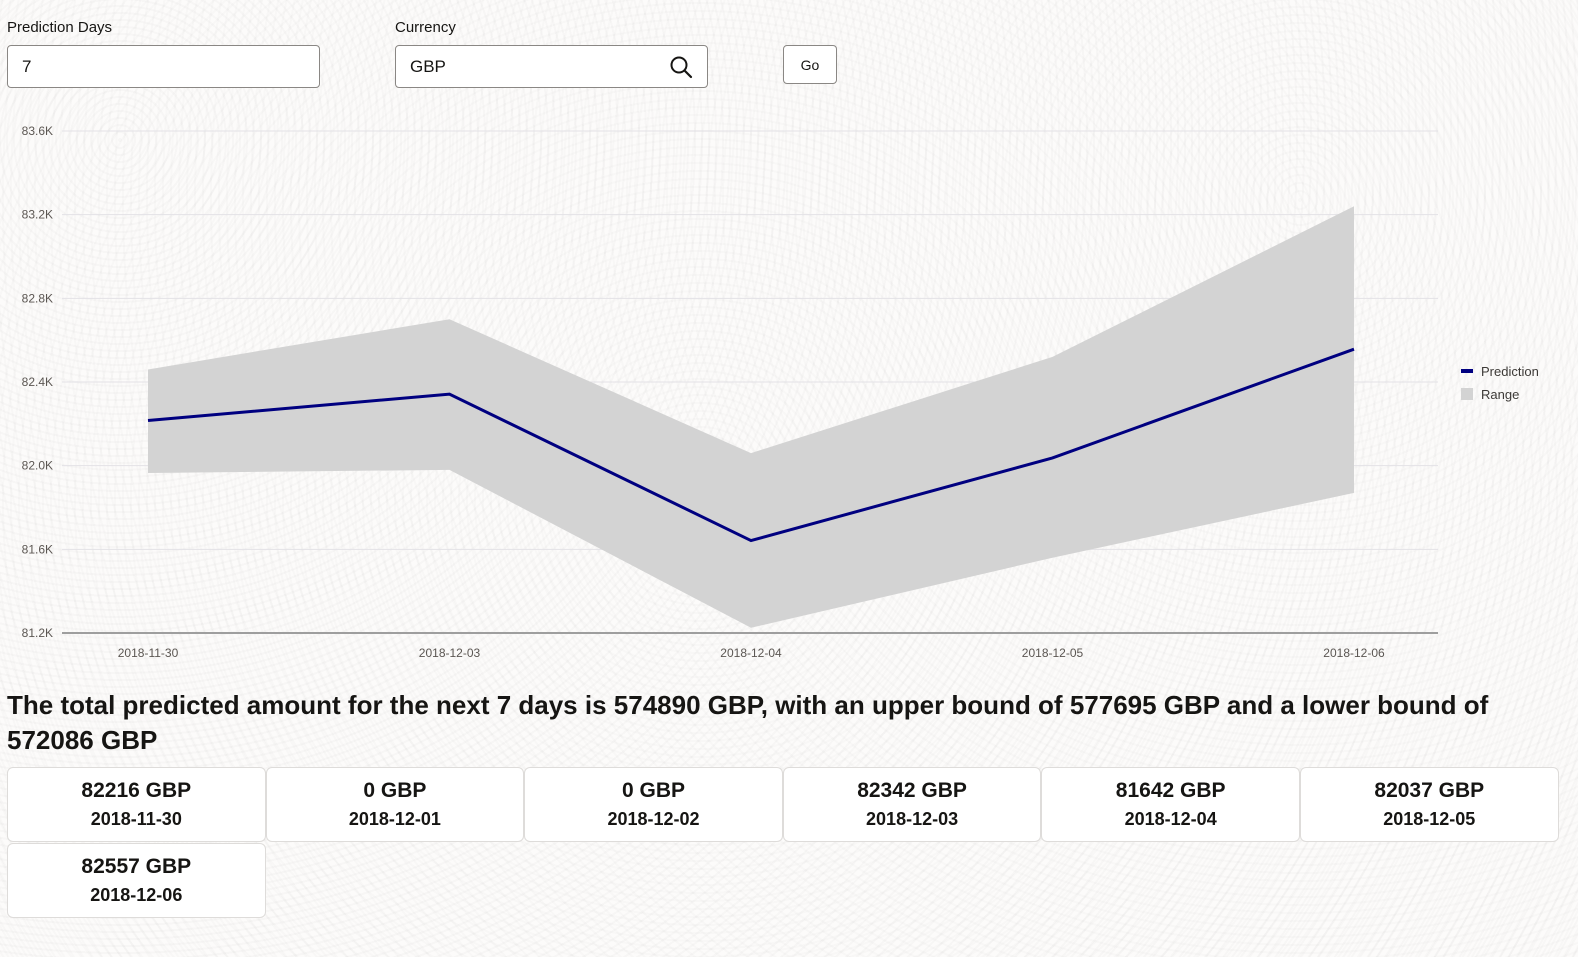 This screenshot has height=957, width=1578. Describe the element at coordinates (653, 804) in the screenshot. I see `day-card: 0 GBP 2018-12-02` at that location.